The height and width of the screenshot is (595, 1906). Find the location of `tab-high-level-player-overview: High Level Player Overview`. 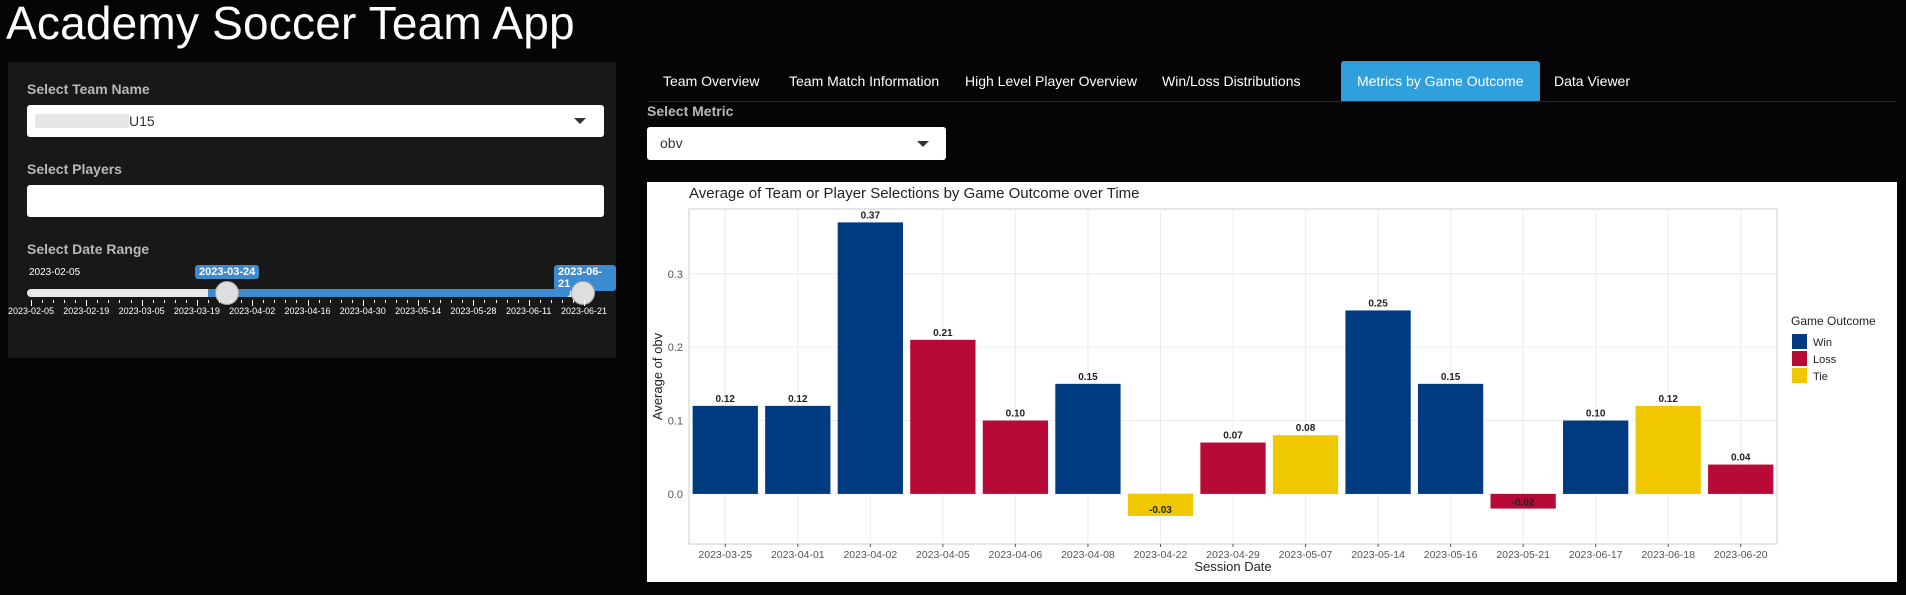

tab-high-level-player-overview: High Level Player Overview is located at coordinates (1051, 81).